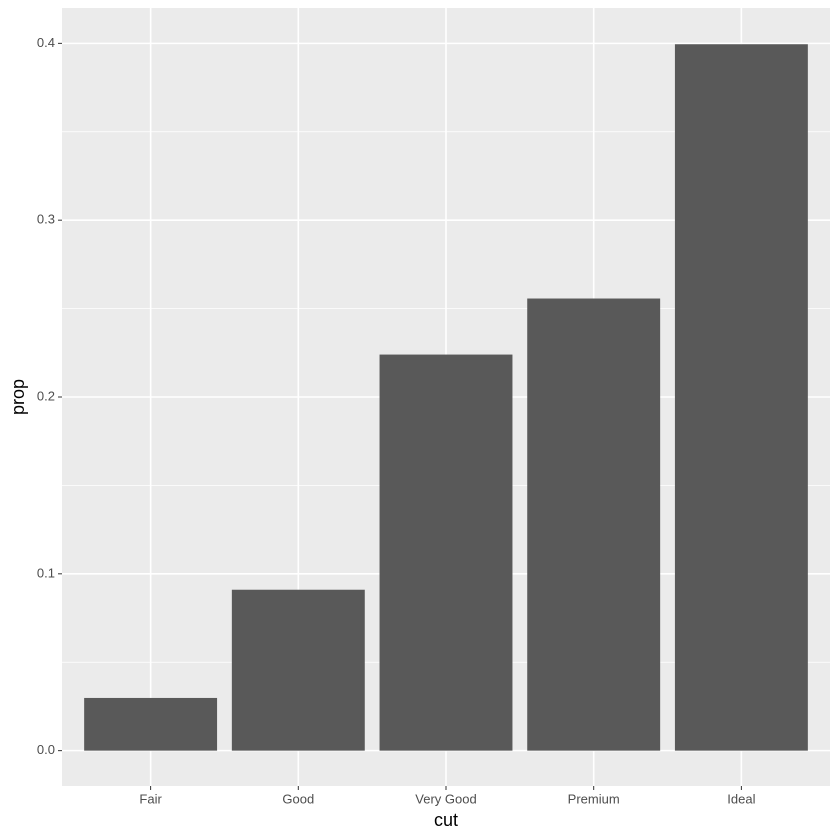 This screenshot has height=840, width=840. Describe the element at coordinates (46, 749) in the screenshot. I see `y-tick-label: 0.0` at that location.